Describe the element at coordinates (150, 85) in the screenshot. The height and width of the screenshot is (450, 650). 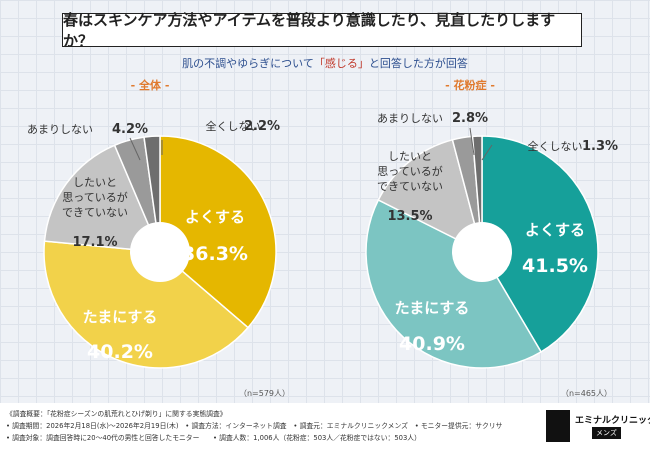
I see `pie-title-1: - 全体 -` at that location.